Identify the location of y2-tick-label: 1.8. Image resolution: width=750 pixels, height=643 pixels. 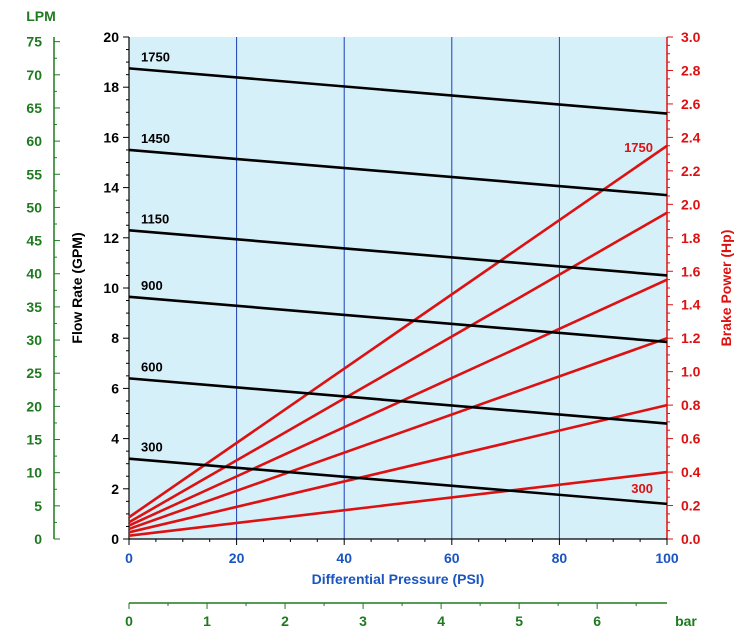
(691, 238).